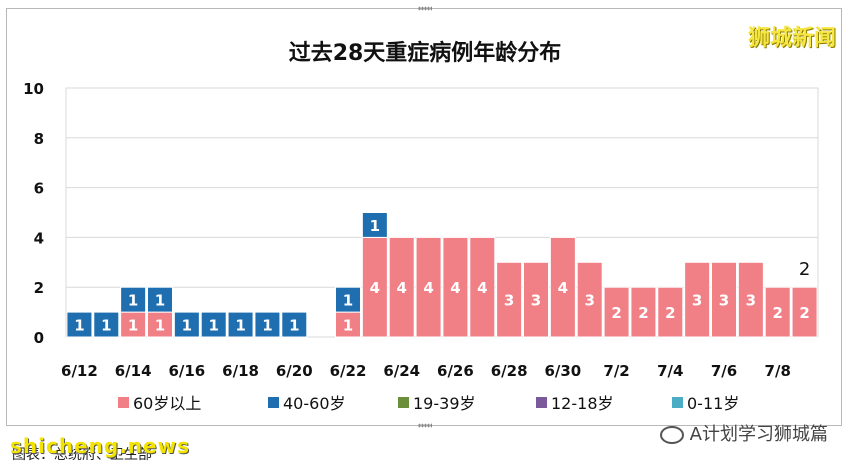 The height and width of the screenshot is (469, 850). Describe the element at coordinates (758, 434) in the screenshot. I see `account-label: A计划学习狮城篇` at that location.